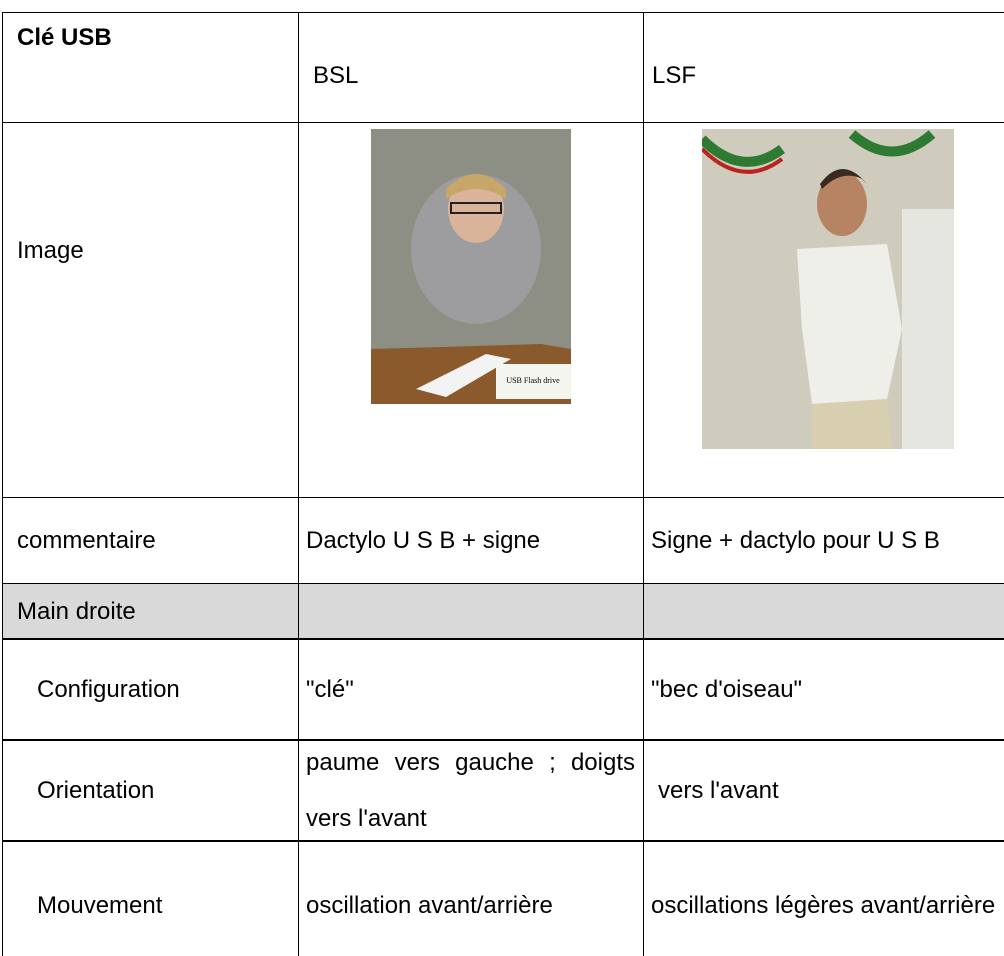 The height and width of the screenshot is (956, 1004). What do you see at coordinates (823, 905) in the screenshot?
I see `cell-text: oscillations légères avant/arrière` at bounding box center [823, 905].